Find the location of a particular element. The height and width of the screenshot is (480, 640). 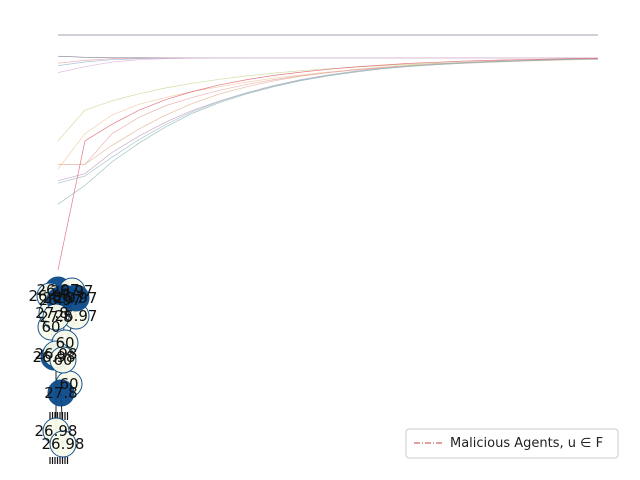

network-node-label-11: 60 is located at coordinates (64, 343).